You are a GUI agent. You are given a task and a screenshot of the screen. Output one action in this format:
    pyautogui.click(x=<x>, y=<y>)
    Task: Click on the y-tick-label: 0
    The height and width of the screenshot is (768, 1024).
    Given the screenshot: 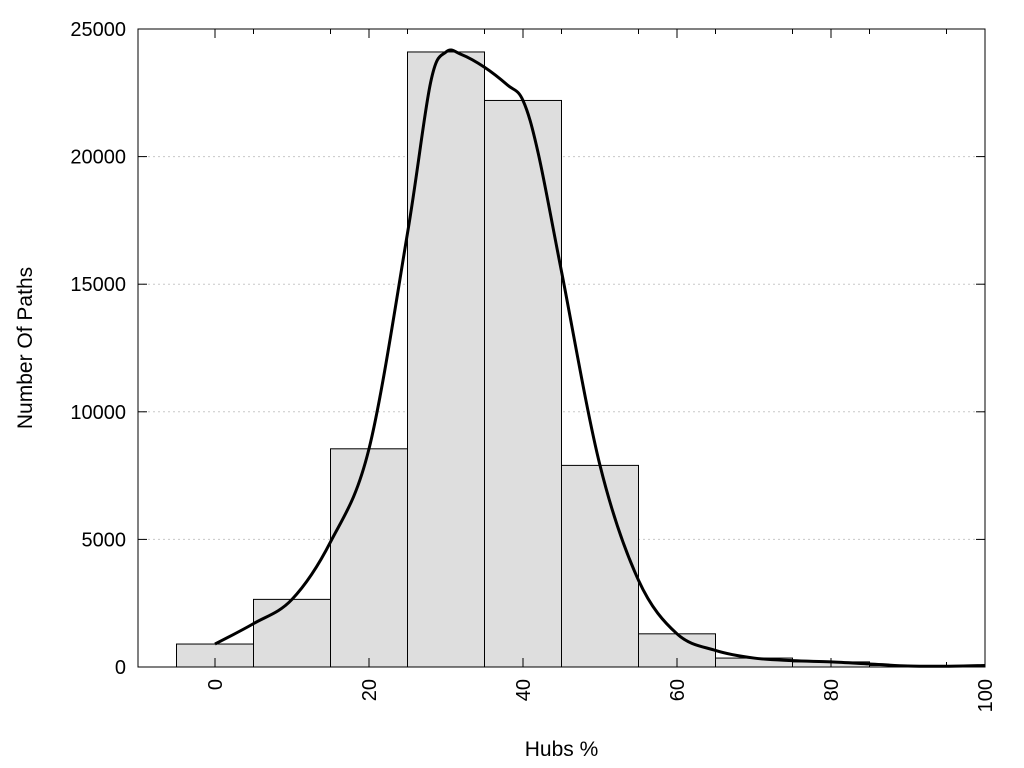 What is the action you would take?
    pyautogui.click(x=120, y=668)
    